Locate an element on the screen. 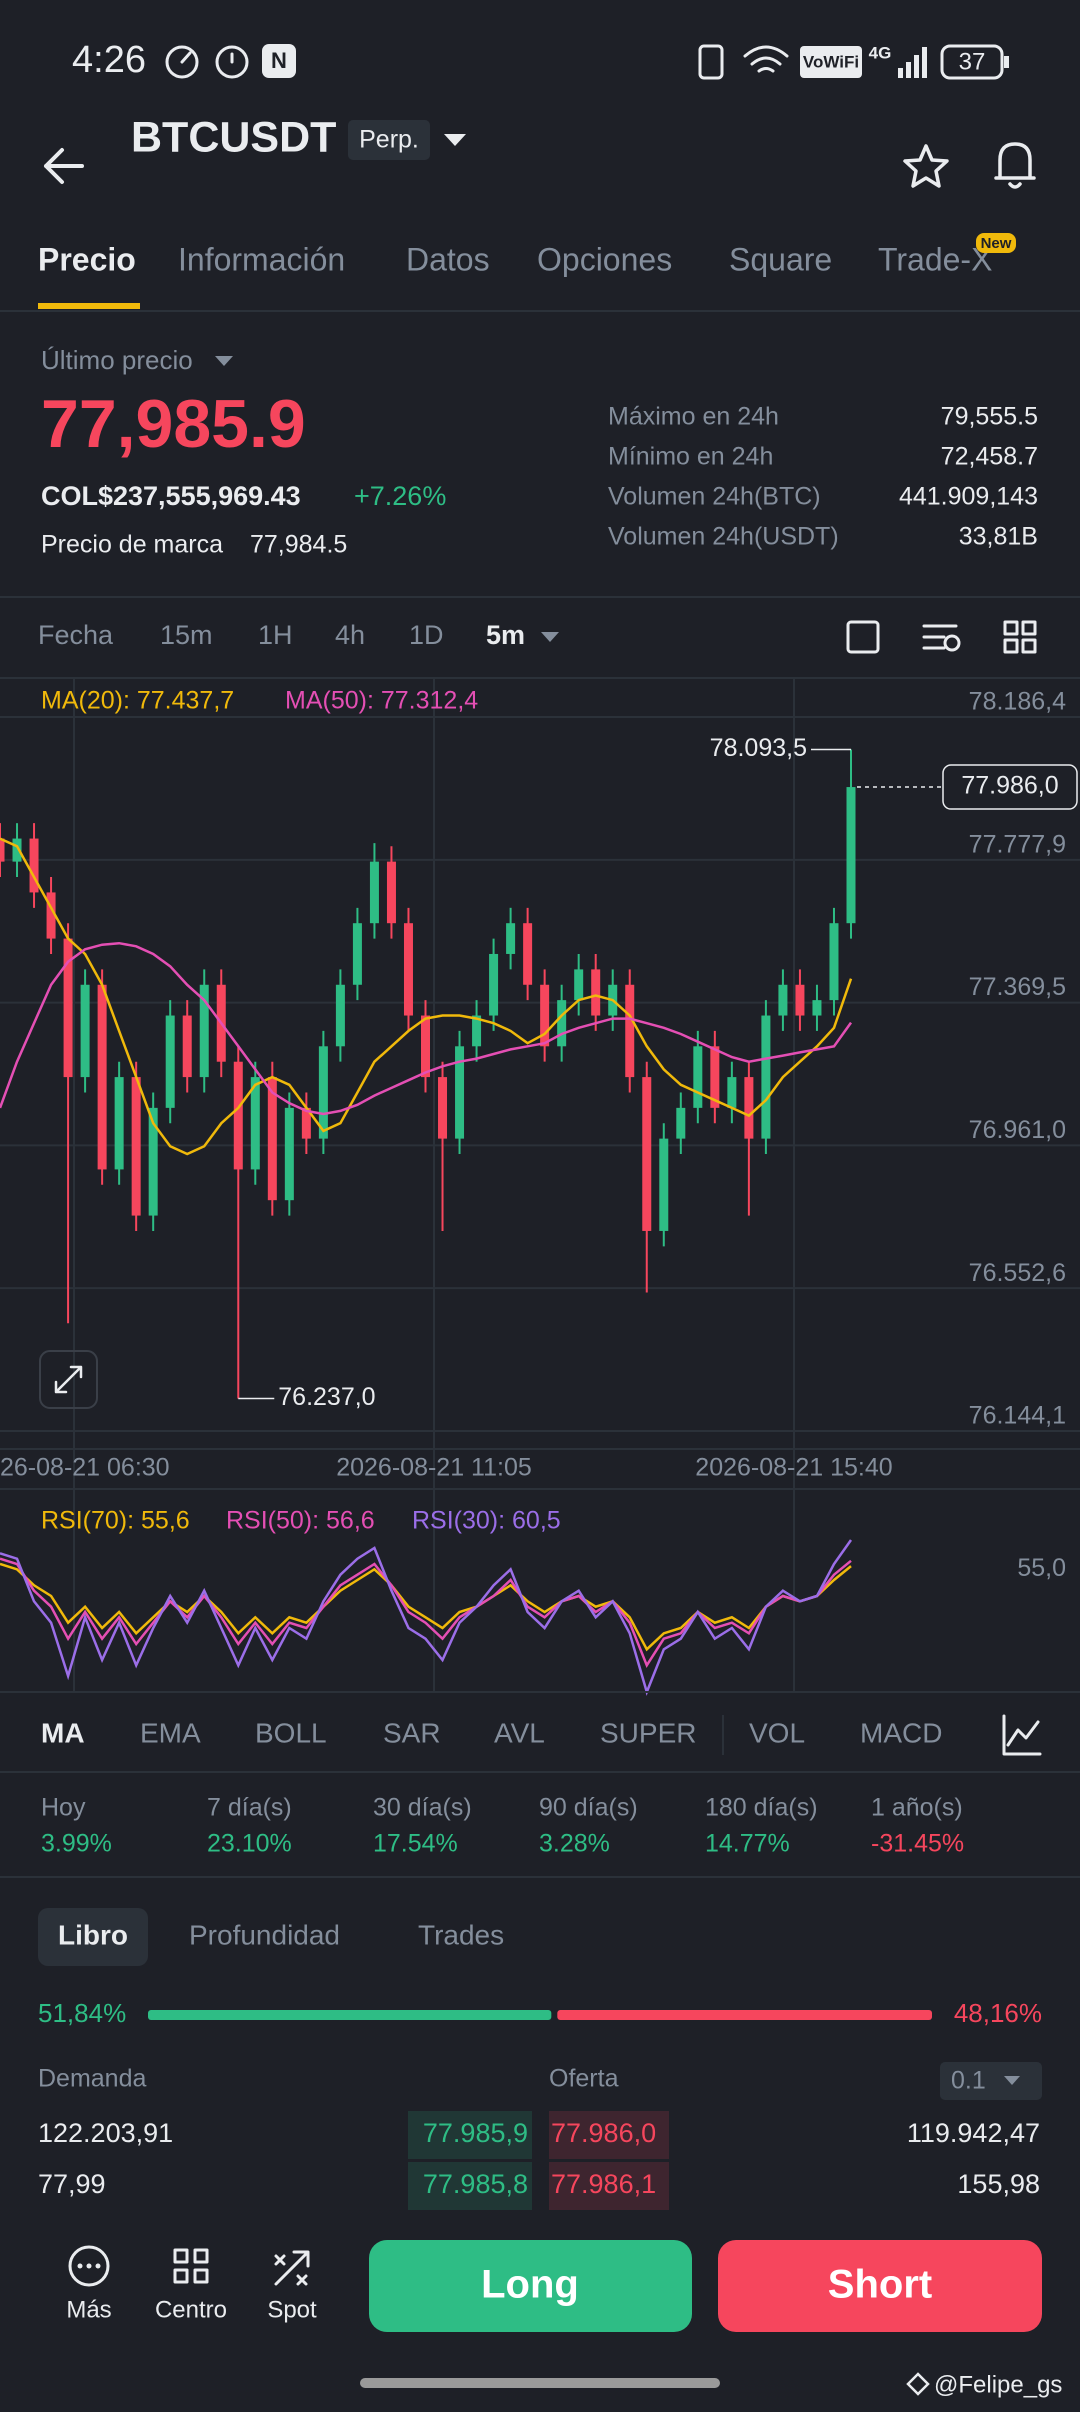 This screenshot has width=1080, height=2412. favorite-button is located at coordinates (926, 166).